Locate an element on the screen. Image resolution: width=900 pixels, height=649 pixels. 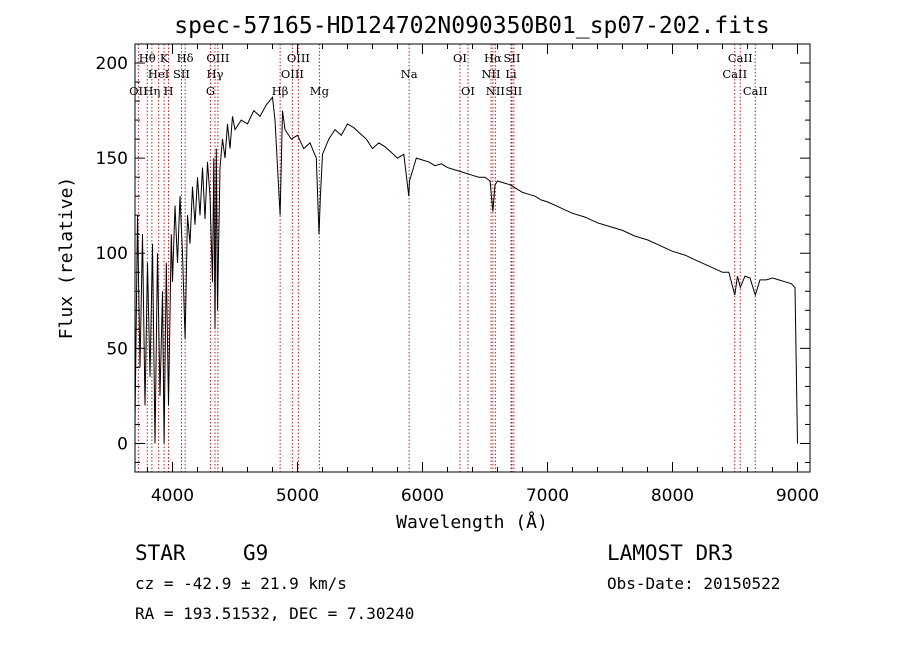
x-tick-label: 6000 is located at coordinates (422, 496).